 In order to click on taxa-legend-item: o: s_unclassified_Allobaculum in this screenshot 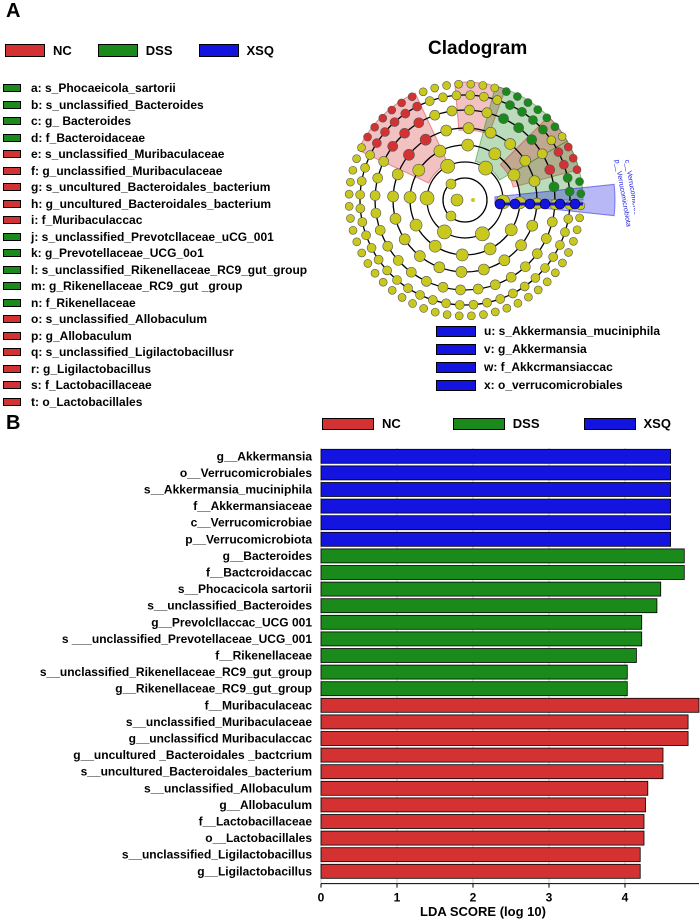, I will do `click(183, 319)`.